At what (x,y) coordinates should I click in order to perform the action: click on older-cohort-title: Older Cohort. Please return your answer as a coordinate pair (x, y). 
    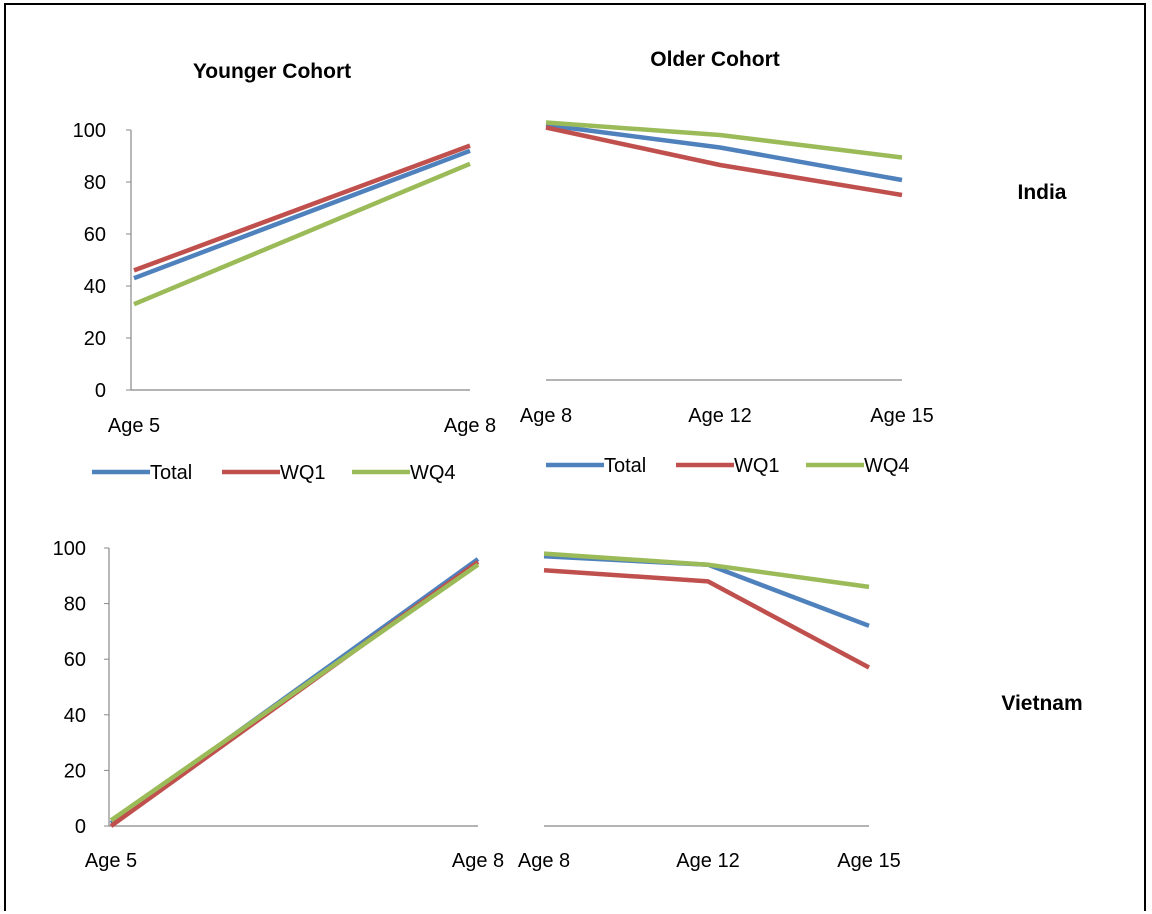
    Looking at the image, I should click on (715, 59).